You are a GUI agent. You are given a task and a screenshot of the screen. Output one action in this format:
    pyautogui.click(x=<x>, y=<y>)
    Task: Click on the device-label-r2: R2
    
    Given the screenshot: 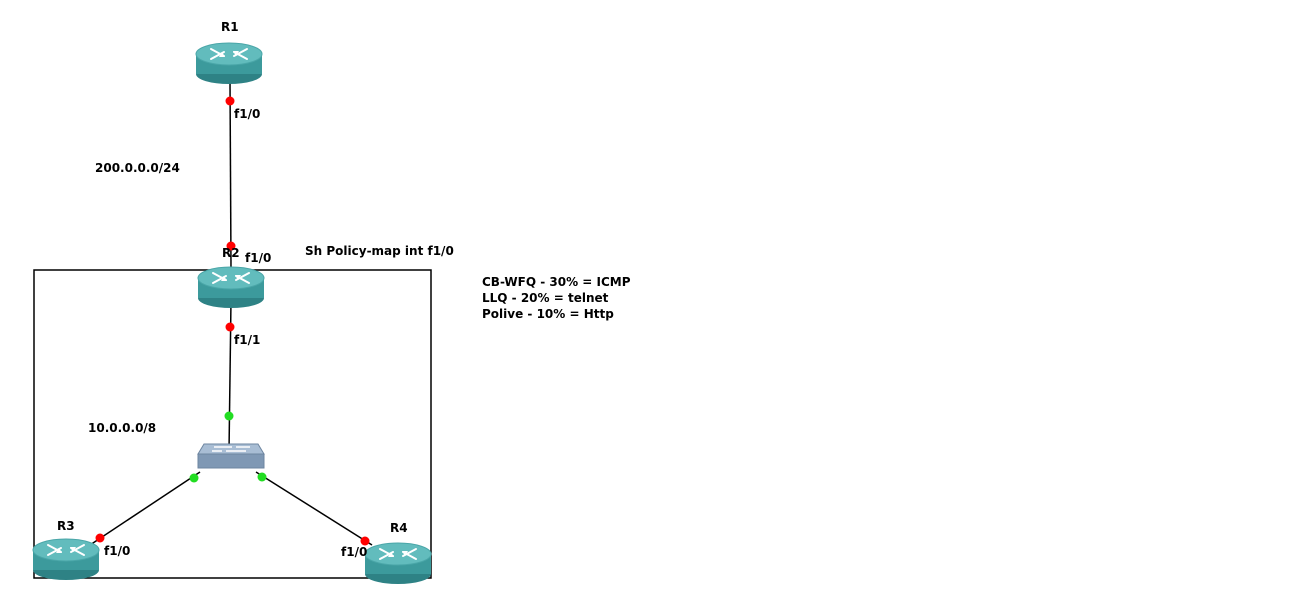 What is the action you would take?
    pyautogui.click(x=231, y=253)
    